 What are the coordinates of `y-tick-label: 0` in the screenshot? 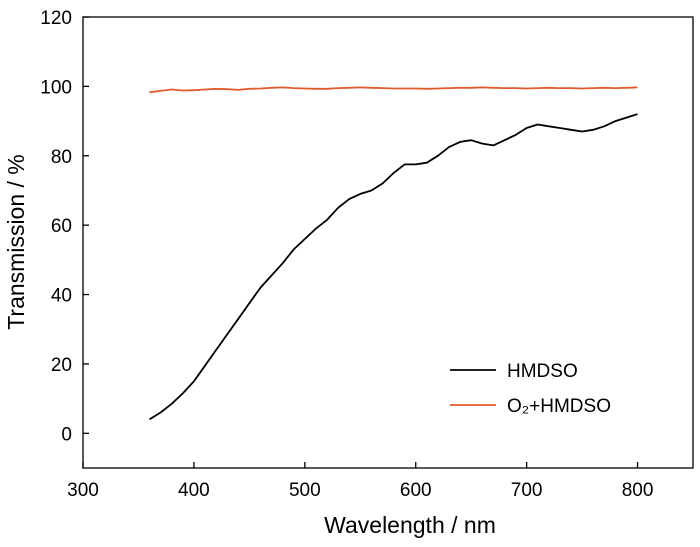 It's located at (66, 434).